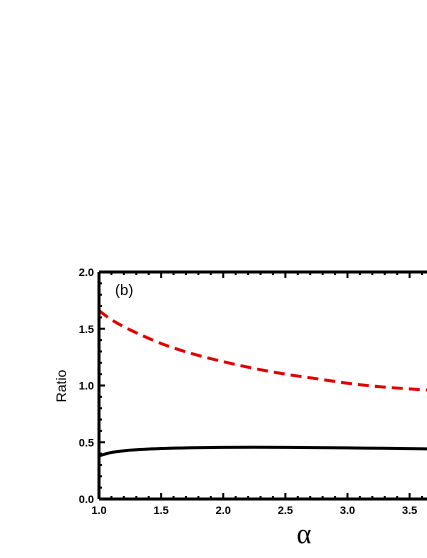 Image resolution: width=427 pixels, height=558 pixels. What do you see at coordinates (86, 443) in the screenshot?
I see `y-tick-label: 0.5` at bounding box center [86, 443].